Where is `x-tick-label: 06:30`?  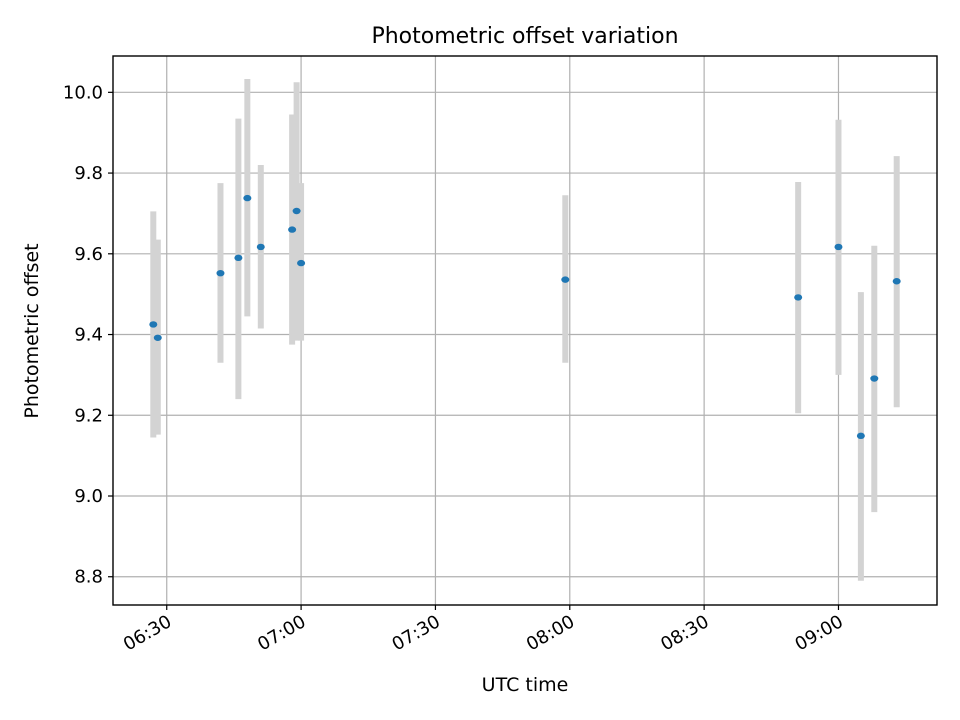
x-tick-label: 06:30 is located at coordinates (147, 633).